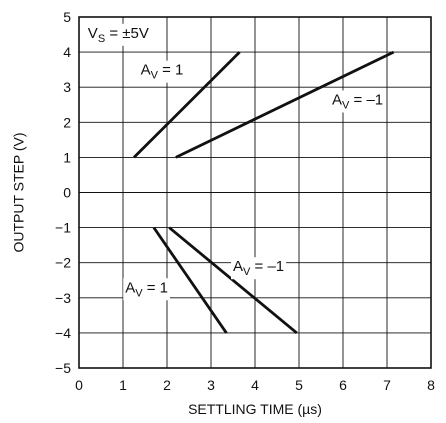 This screenshot has width=446, height=423. I want to click on annotation-sub-2: V, so click(346, 105).